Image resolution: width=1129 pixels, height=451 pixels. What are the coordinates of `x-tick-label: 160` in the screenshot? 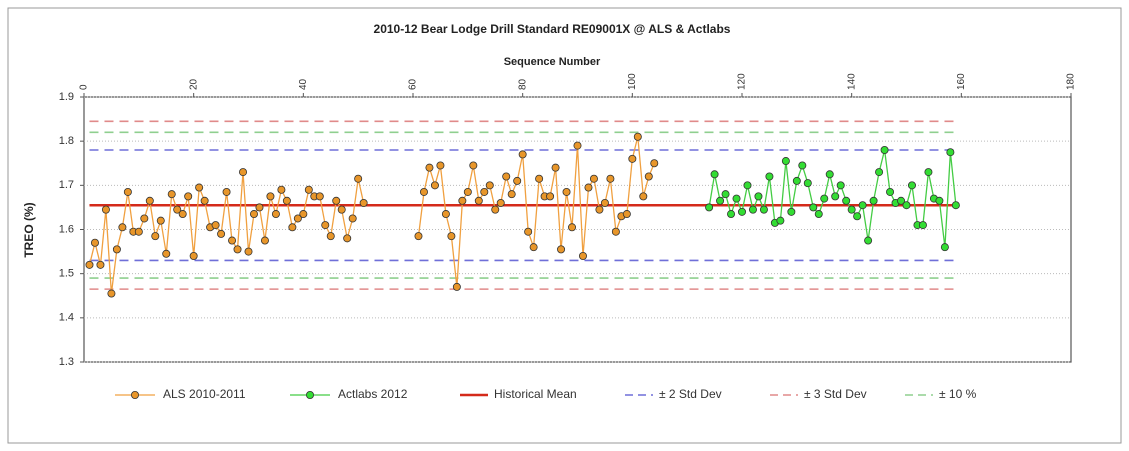 It's located at (961, 81).